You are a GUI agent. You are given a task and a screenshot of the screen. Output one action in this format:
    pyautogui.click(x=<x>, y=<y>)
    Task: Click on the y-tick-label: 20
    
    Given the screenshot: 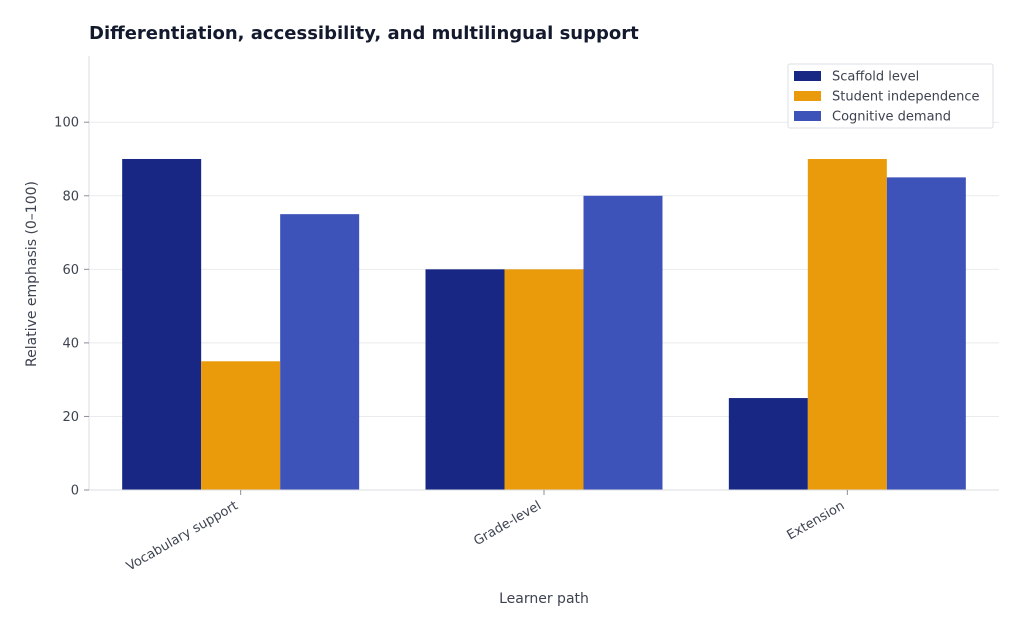 What is the action you would take?
    pyautogui.click(x=70, y=417)
    